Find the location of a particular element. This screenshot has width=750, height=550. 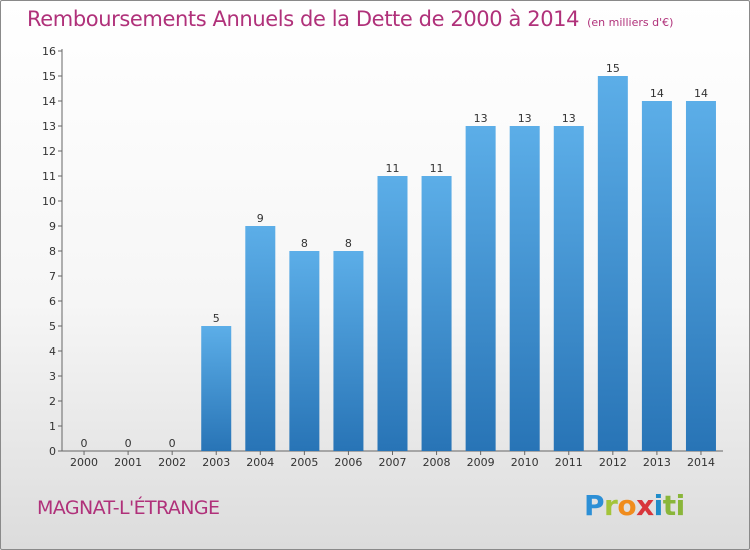

y-tick-label: 6 is located at coordinates (52, 301).